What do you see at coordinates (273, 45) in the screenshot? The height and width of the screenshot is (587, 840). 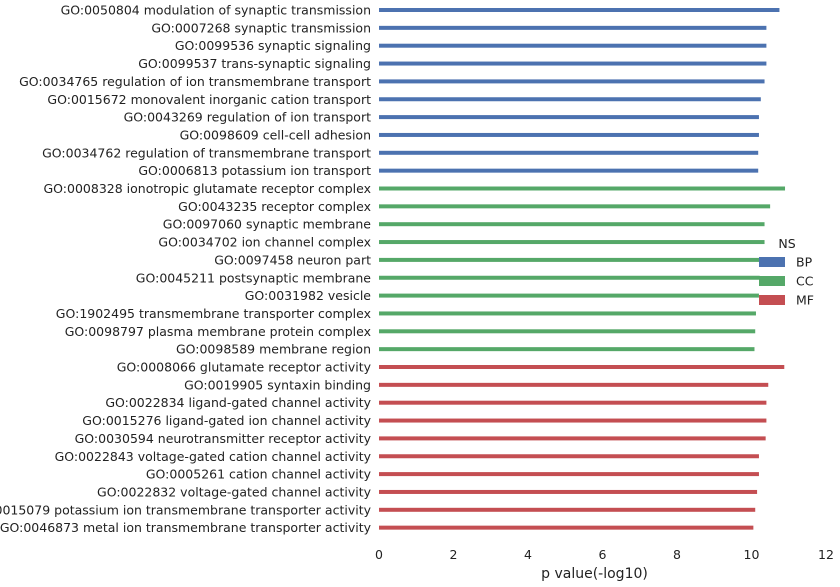 I see `y-tick-label: GO:0099536 synaptic signaling` at bounding box center [273, 45].